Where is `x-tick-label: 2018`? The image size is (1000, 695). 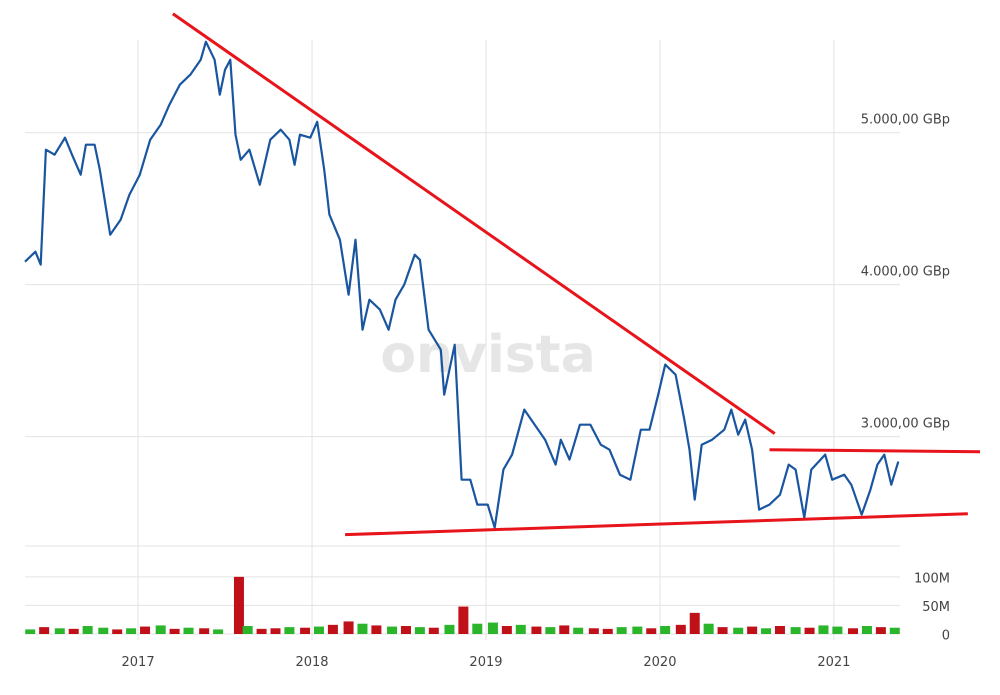 x-tick-label: 2018 is located at coordinates (311, 662).